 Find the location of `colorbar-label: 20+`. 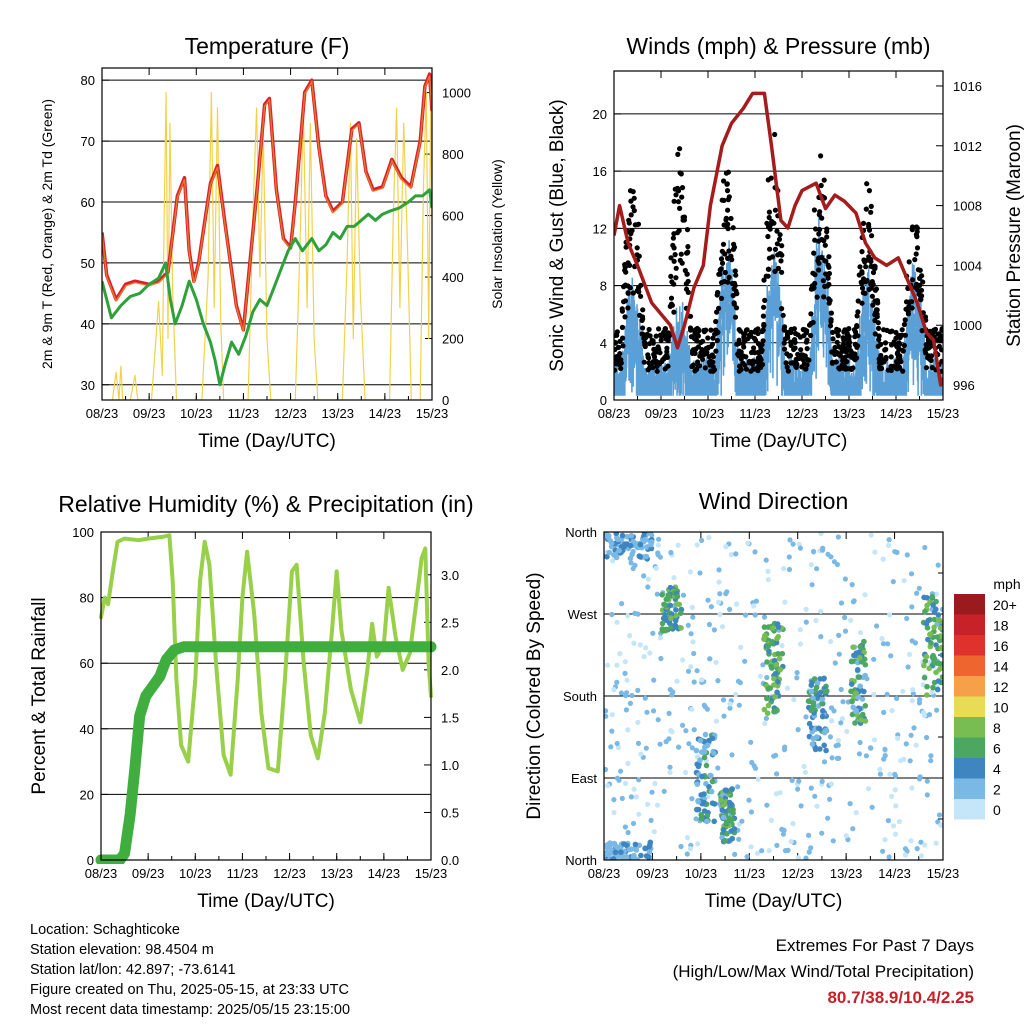

colorbar-label: 20+ is located at coordinates (1005, 605).